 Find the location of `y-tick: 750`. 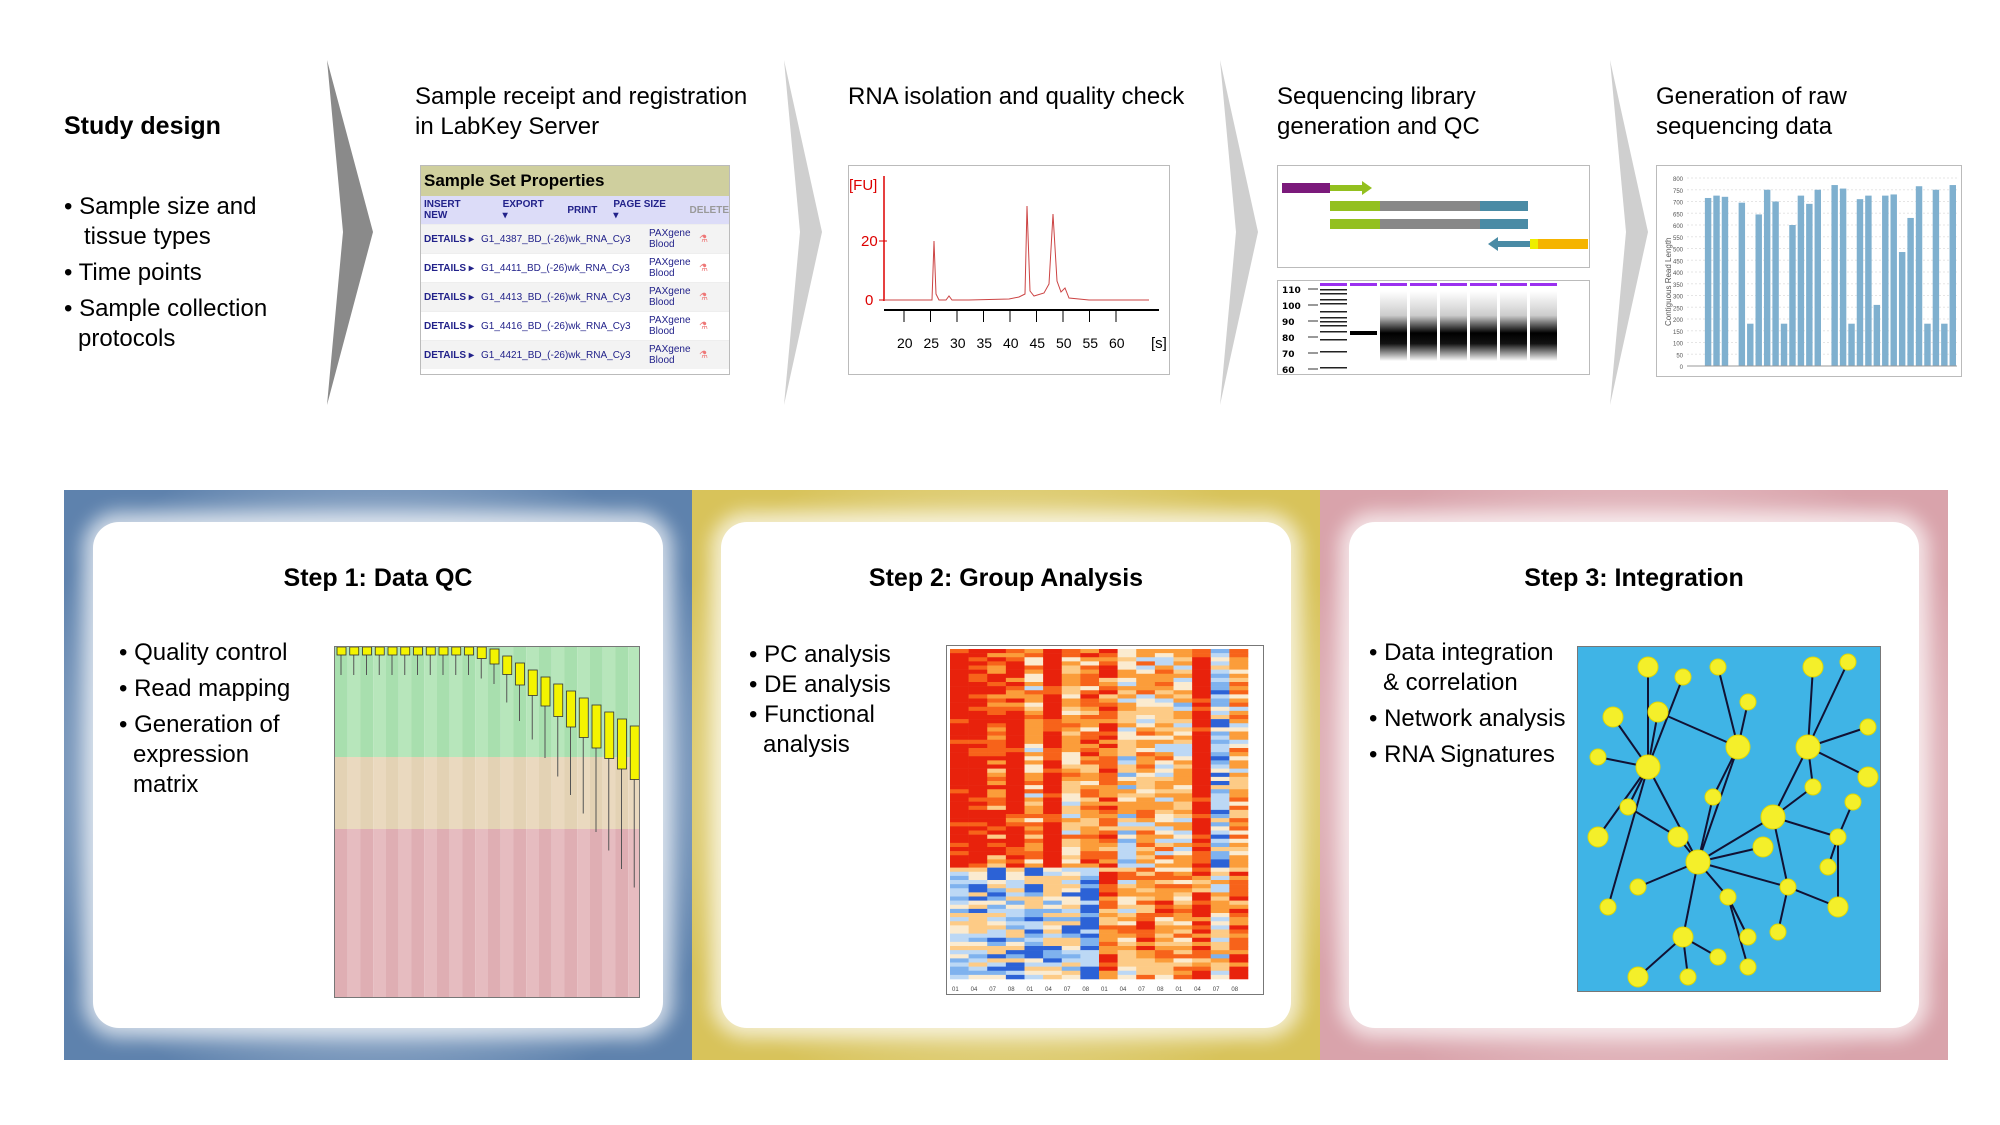

y-tick: 750 is located at coordinates (1678, 192).